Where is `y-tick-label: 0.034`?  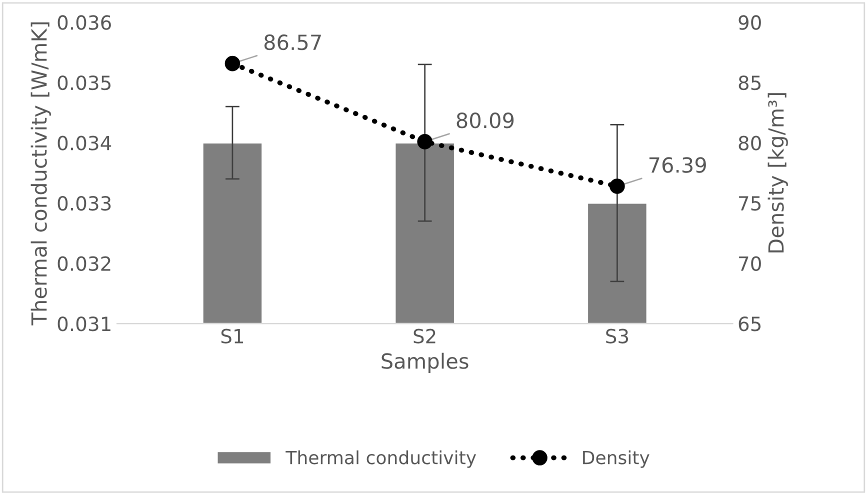
y-tick-label: 0.034 is located at coordinates (85, 143).